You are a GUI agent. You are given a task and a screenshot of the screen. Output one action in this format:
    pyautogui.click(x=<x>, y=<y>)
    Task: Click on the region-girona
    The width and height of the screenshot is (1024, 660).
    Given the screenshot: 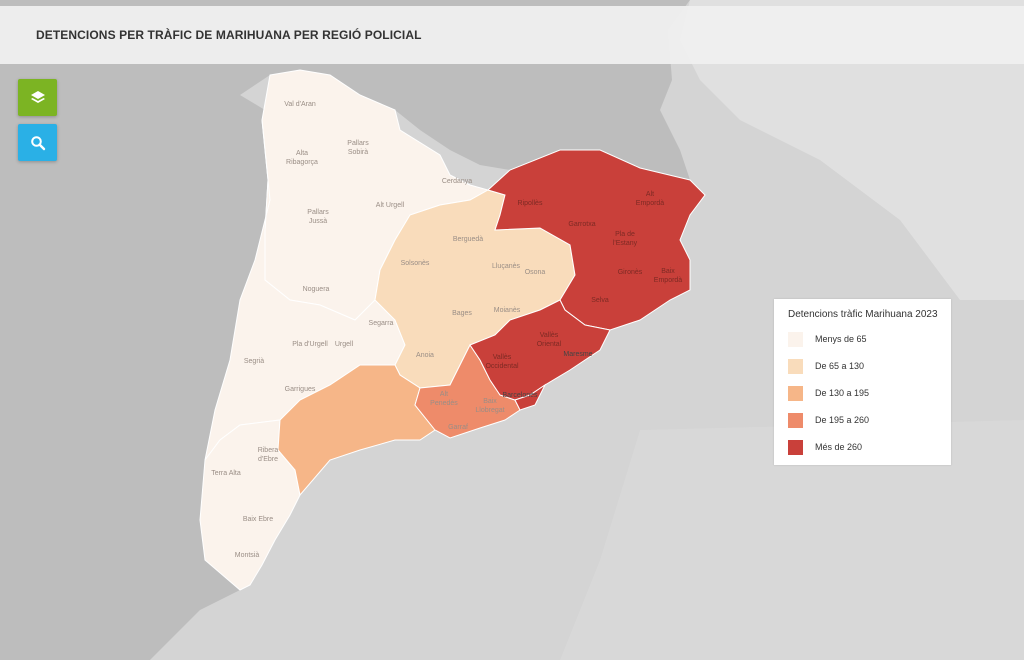 What is the action you would take?
    pyautogui.click(x=596, y=240)
    